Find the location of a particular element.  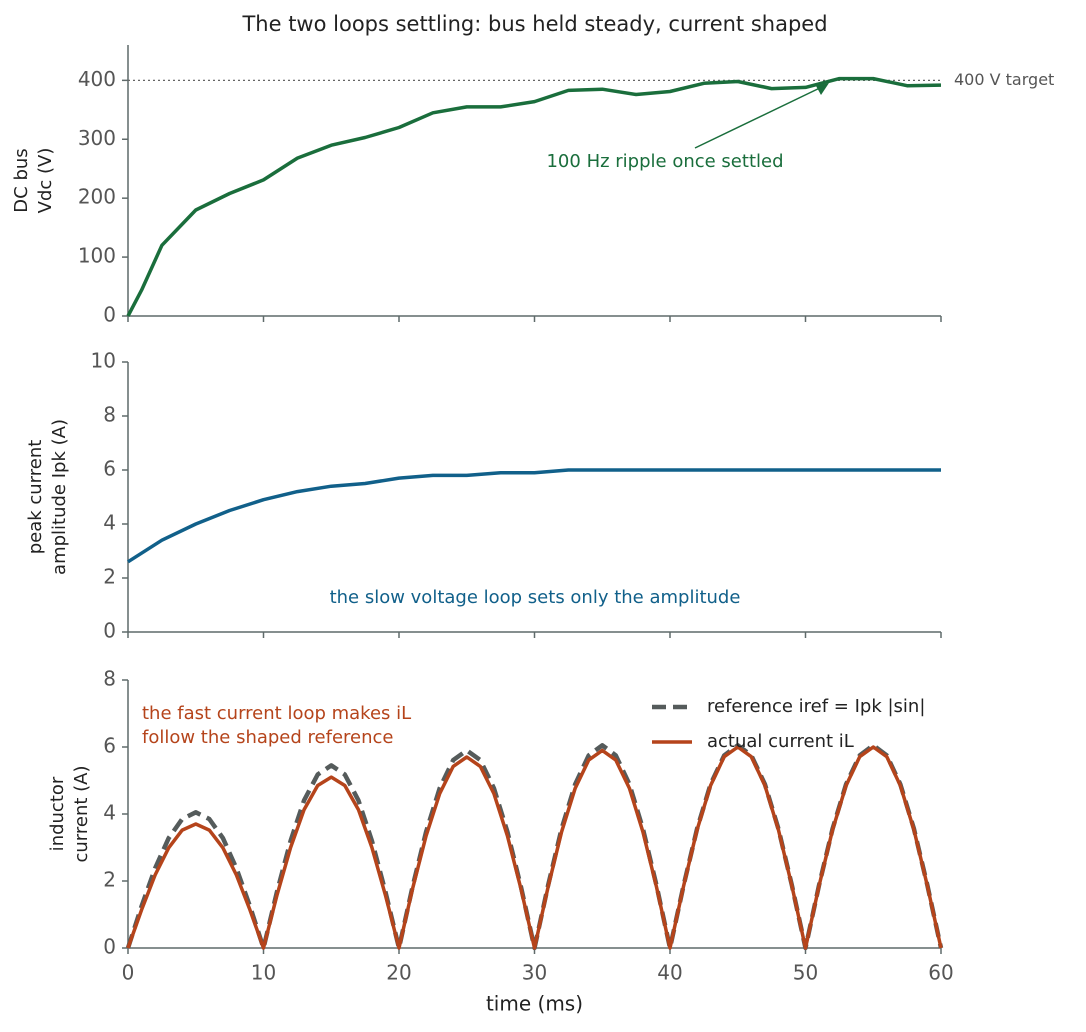

arrow-head is located at coordinates (822, 89).